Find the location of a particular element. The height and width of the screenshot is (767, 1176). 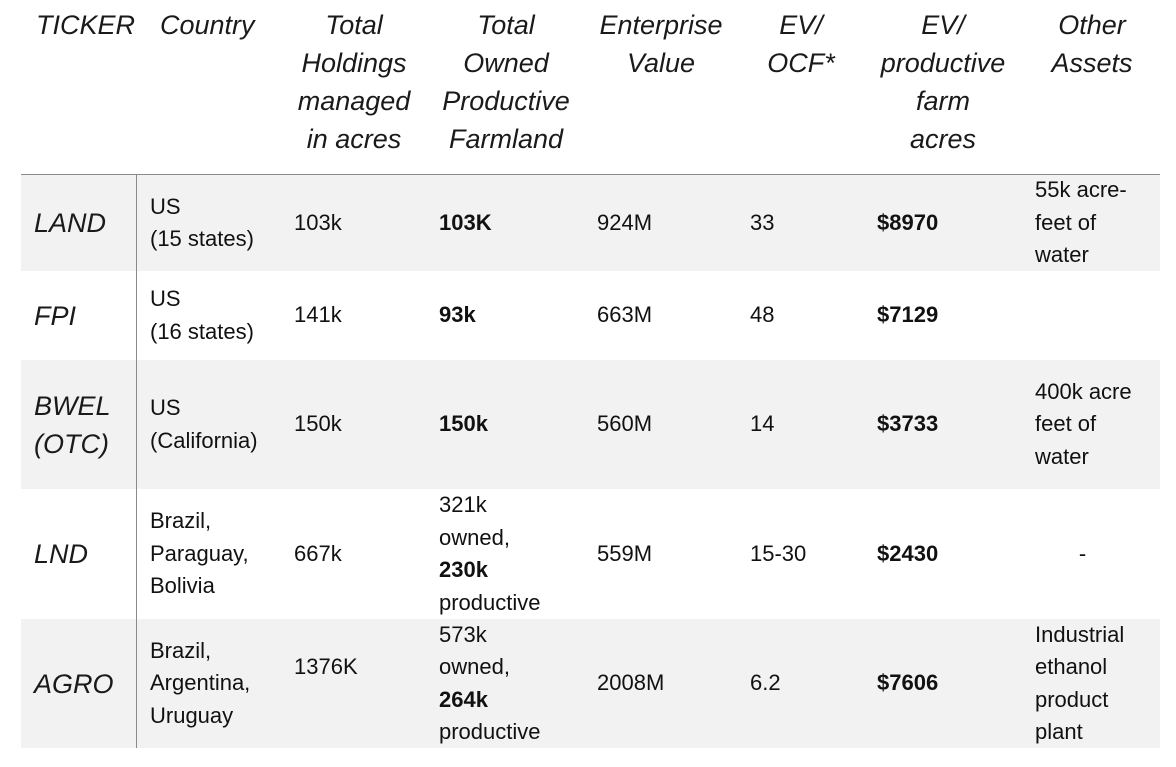

owned-total-text: 573k owned, is located at coordinates (474, 650).